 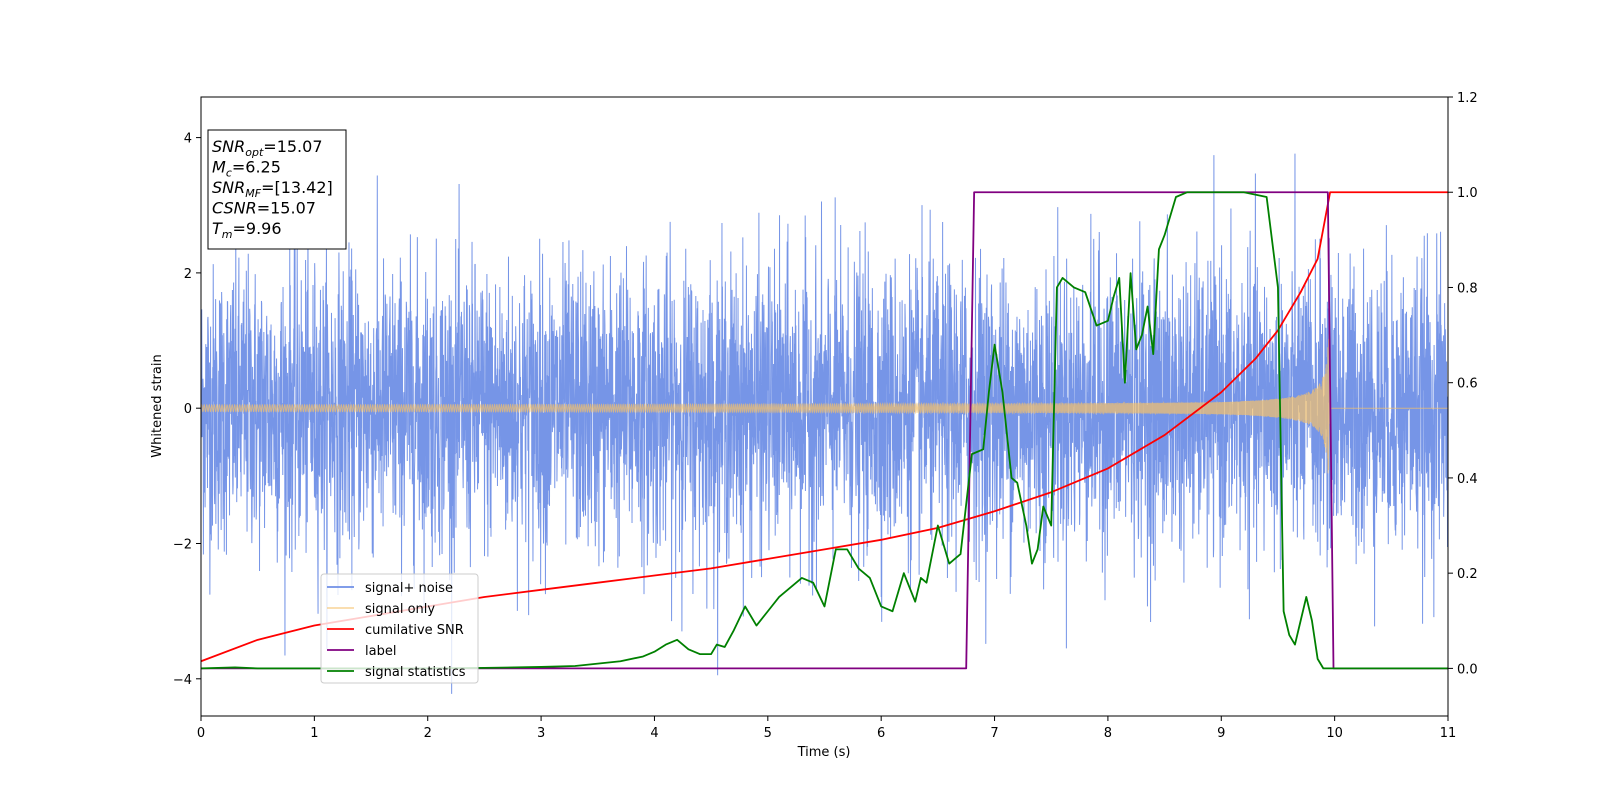 What do you see at coordinates (826, 728) in the screenshot?
I see `x-axis: 0 1 2 3 4 5 6 7 8 9 10 11` at bounding box center [826, 728].